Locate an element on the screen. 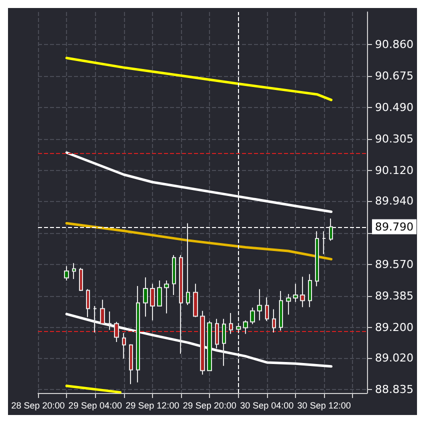 The image size is (425, 423). y-tick-label: 89.570 is located at coordinates (394, 264).